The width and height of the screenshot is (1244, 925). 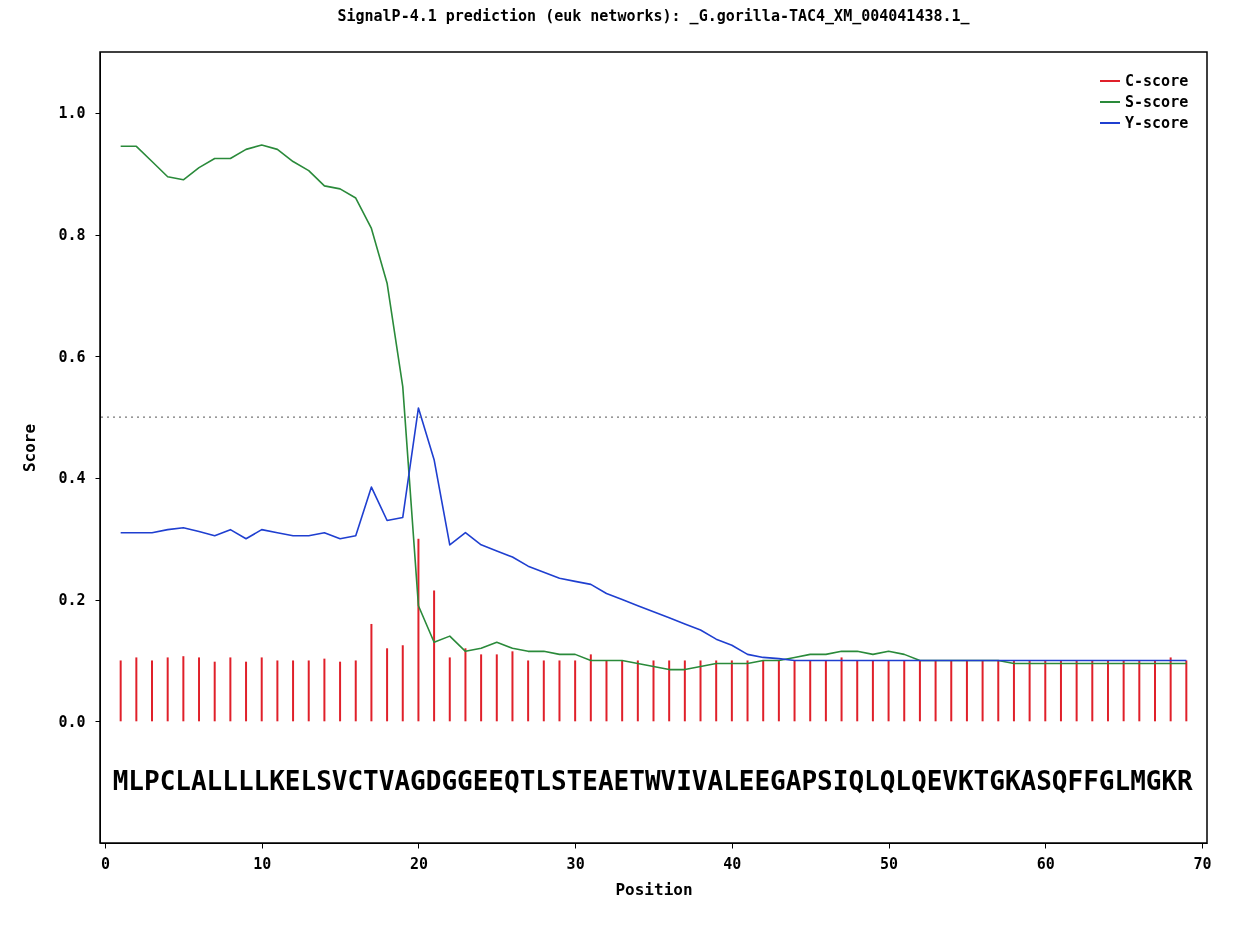 What do you see at coordinates (72, 235) in the screenshot?
I see `y-tick-label: 0.8` at bounding box center [72, 235].